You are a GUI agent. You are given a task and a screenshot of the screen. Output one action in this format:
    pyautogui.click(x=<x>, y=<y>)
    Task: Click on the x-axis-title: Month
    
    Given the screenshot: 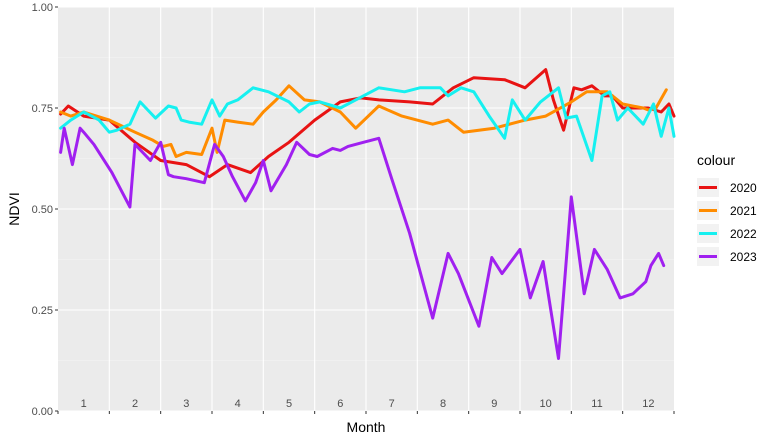 What is the action you would take?
    pyautogui.click(x=366, y=427)
    